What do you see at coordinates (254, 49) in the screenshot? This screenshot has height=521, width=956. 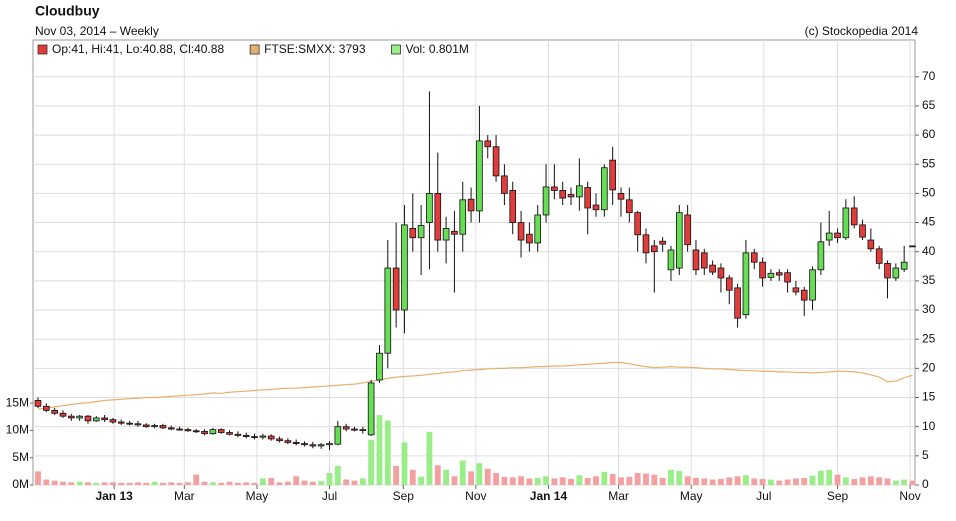 I see `legend-swatch` at bounding box center [254, 49].